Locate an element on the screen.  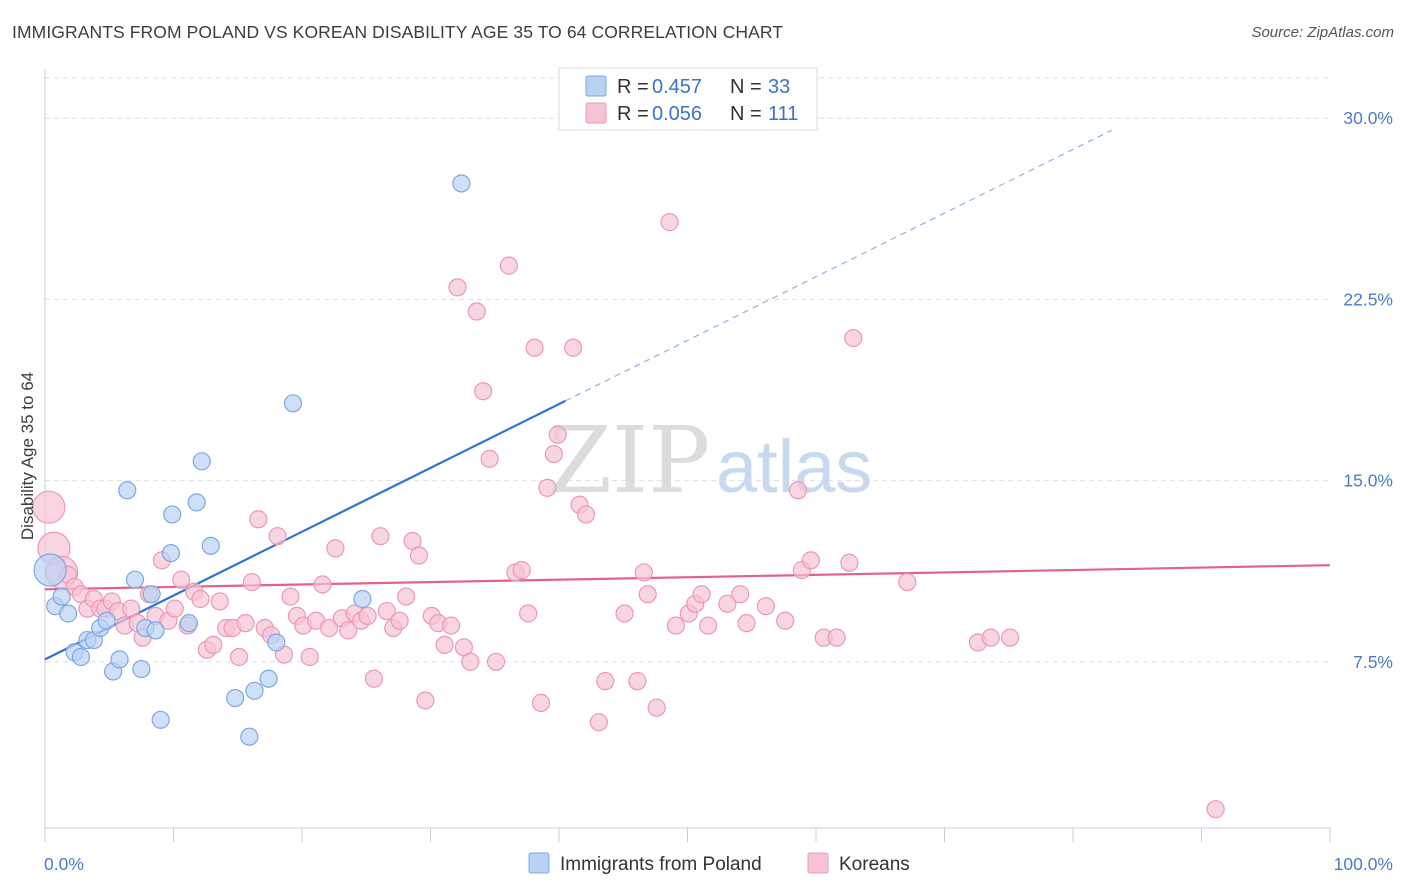
y-axis-title: Disability Age 35 to 64 is located at coordinates (27, 456).